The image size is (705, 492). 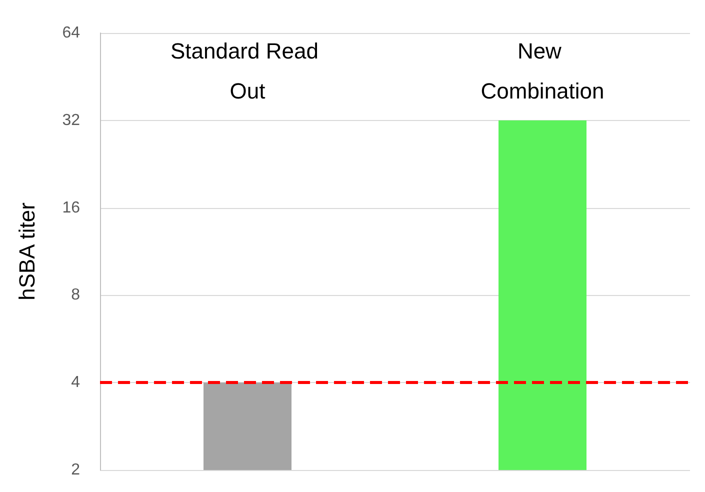 What do you see at coordinates (75, 383) in the screenshot?
I see `y-tick-label: 4` at bounding box center [75, 383].